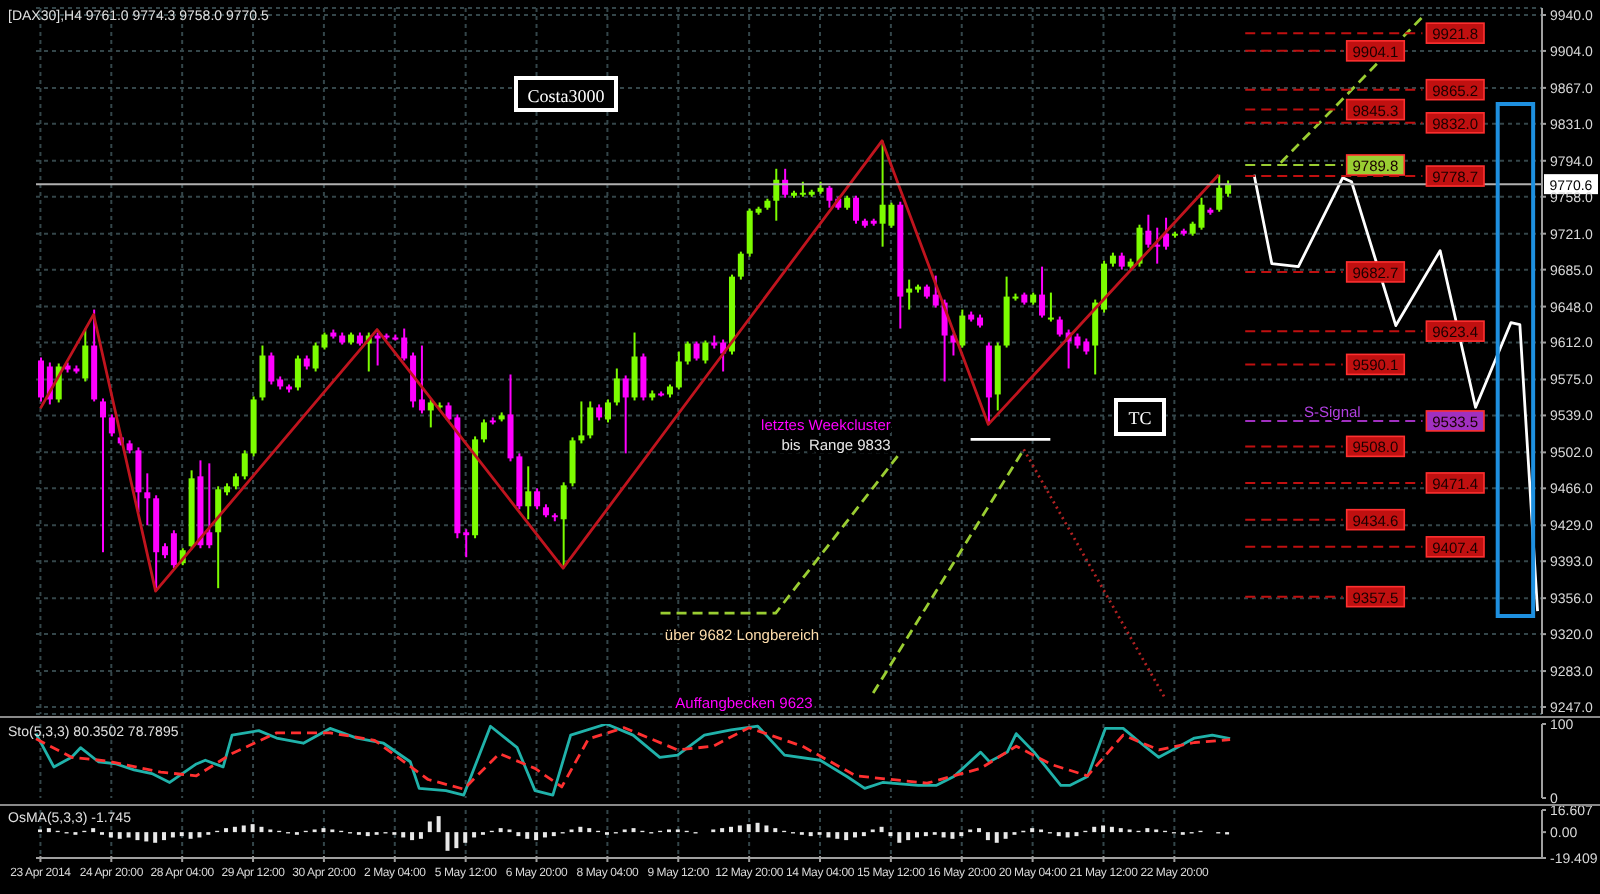  Describe the element at coordinates (1140, 418) in the screenshot. I see `annotation: TC` at that location.